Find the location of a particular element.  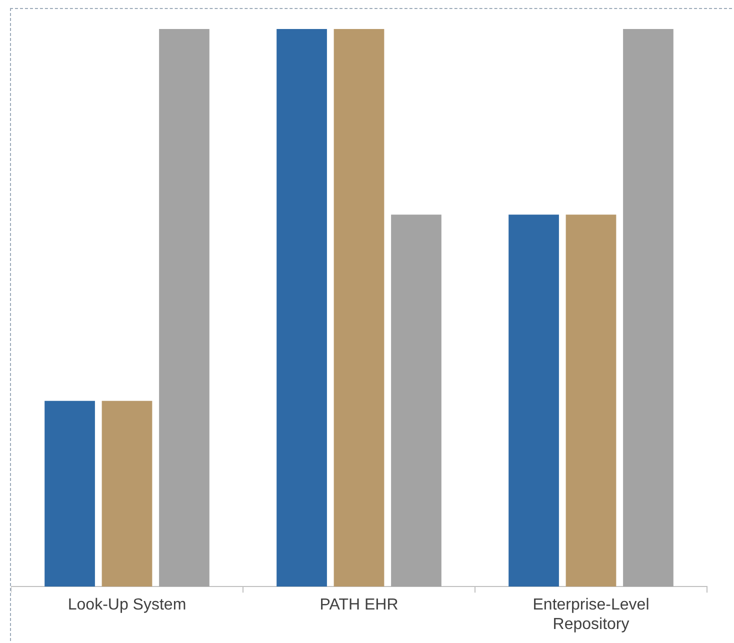

x-tick-label: Enterprise-Level Repository is located at coordinates (591, 614).